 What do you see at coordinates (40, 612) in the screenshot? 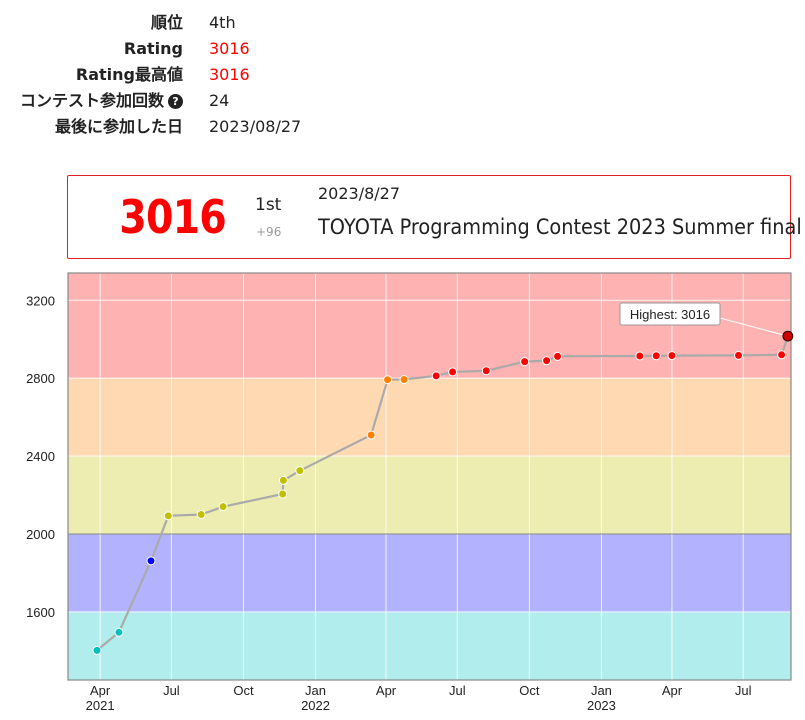
I see `y-tick-label: 1600` at bounding box center [40, 612].